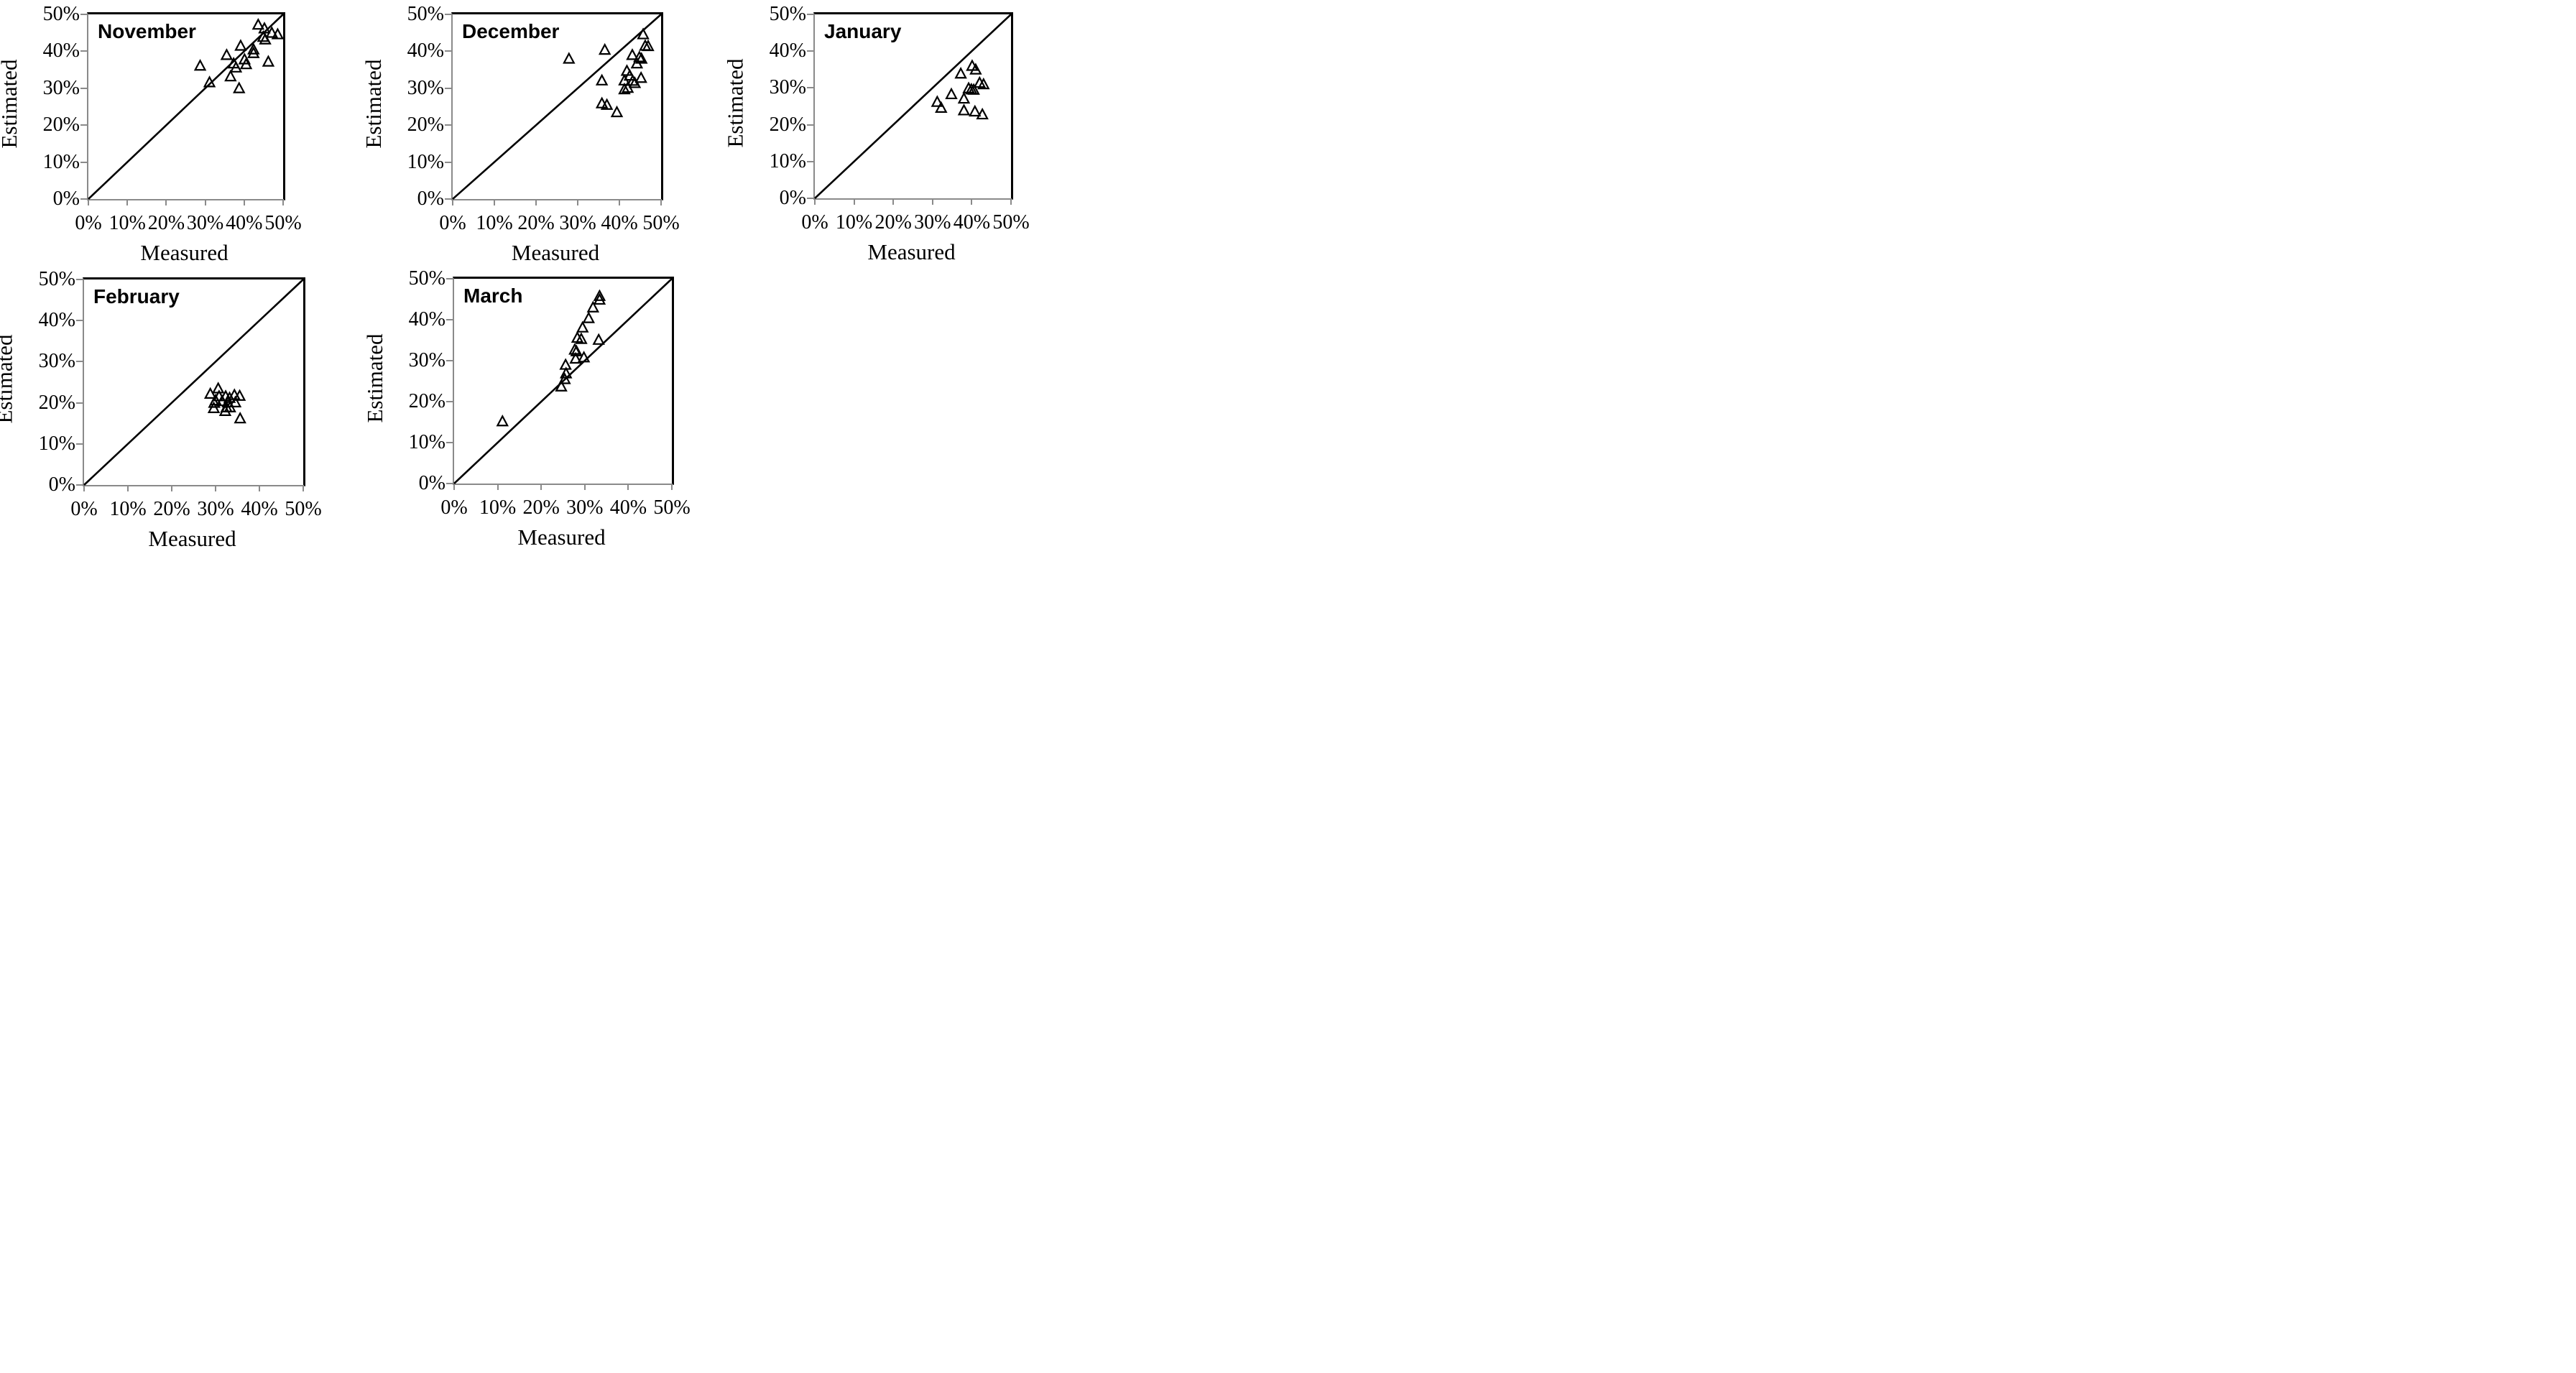 Image resolution: width=2576 pixels, height=1373 pixels. I want to click on panel-title: February, so click(136, 296).